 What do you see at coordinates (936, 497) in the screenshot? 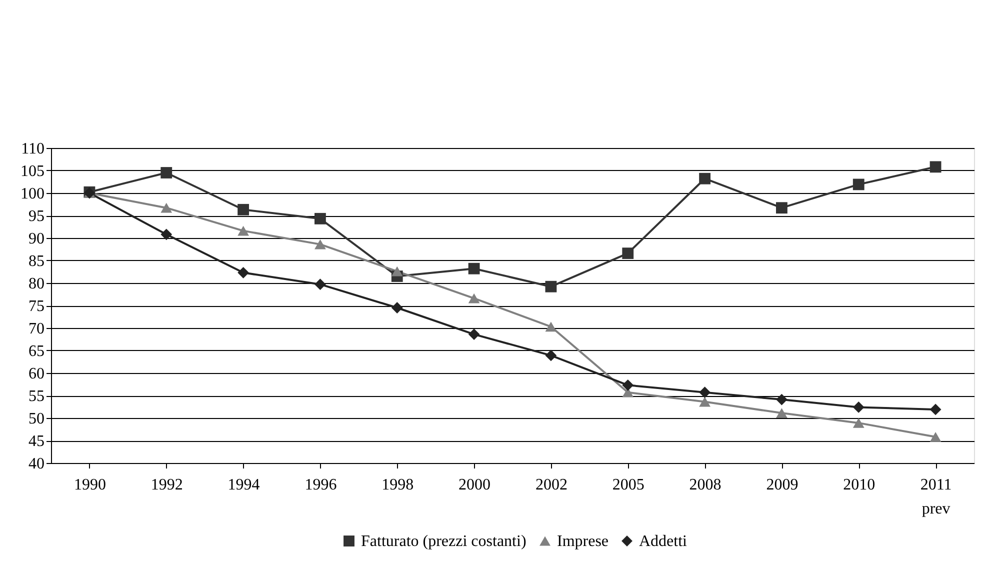
I see `x-tick-label: 2011 prev` at bounding box center [936, 497].